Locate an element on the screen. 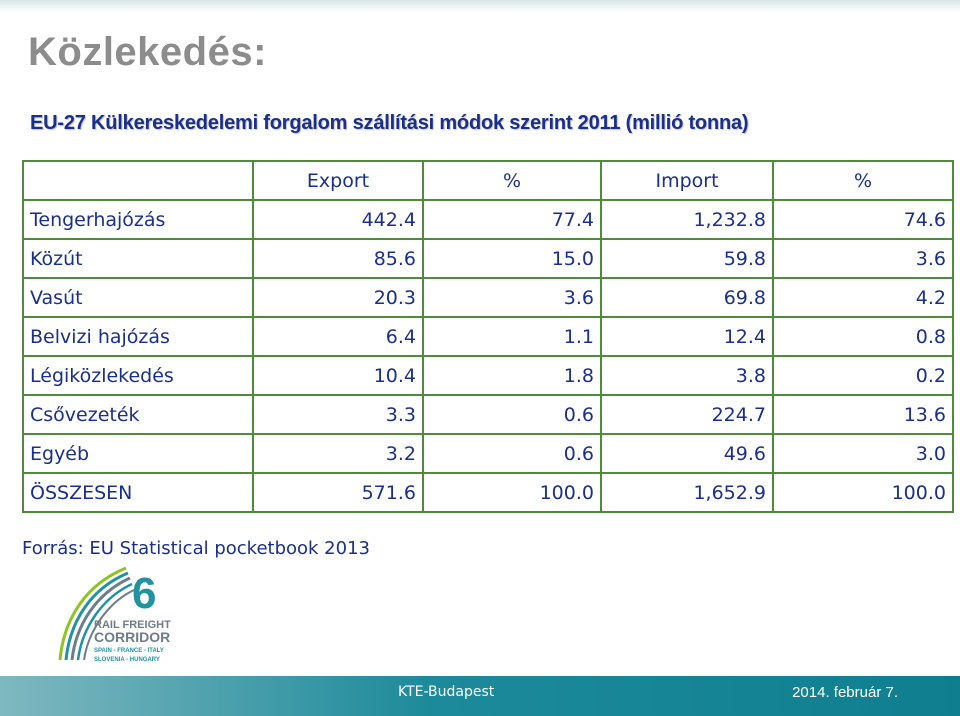 The image size is (960, 716). header-cell-export-pct: % is located at coordinates (512, 180).